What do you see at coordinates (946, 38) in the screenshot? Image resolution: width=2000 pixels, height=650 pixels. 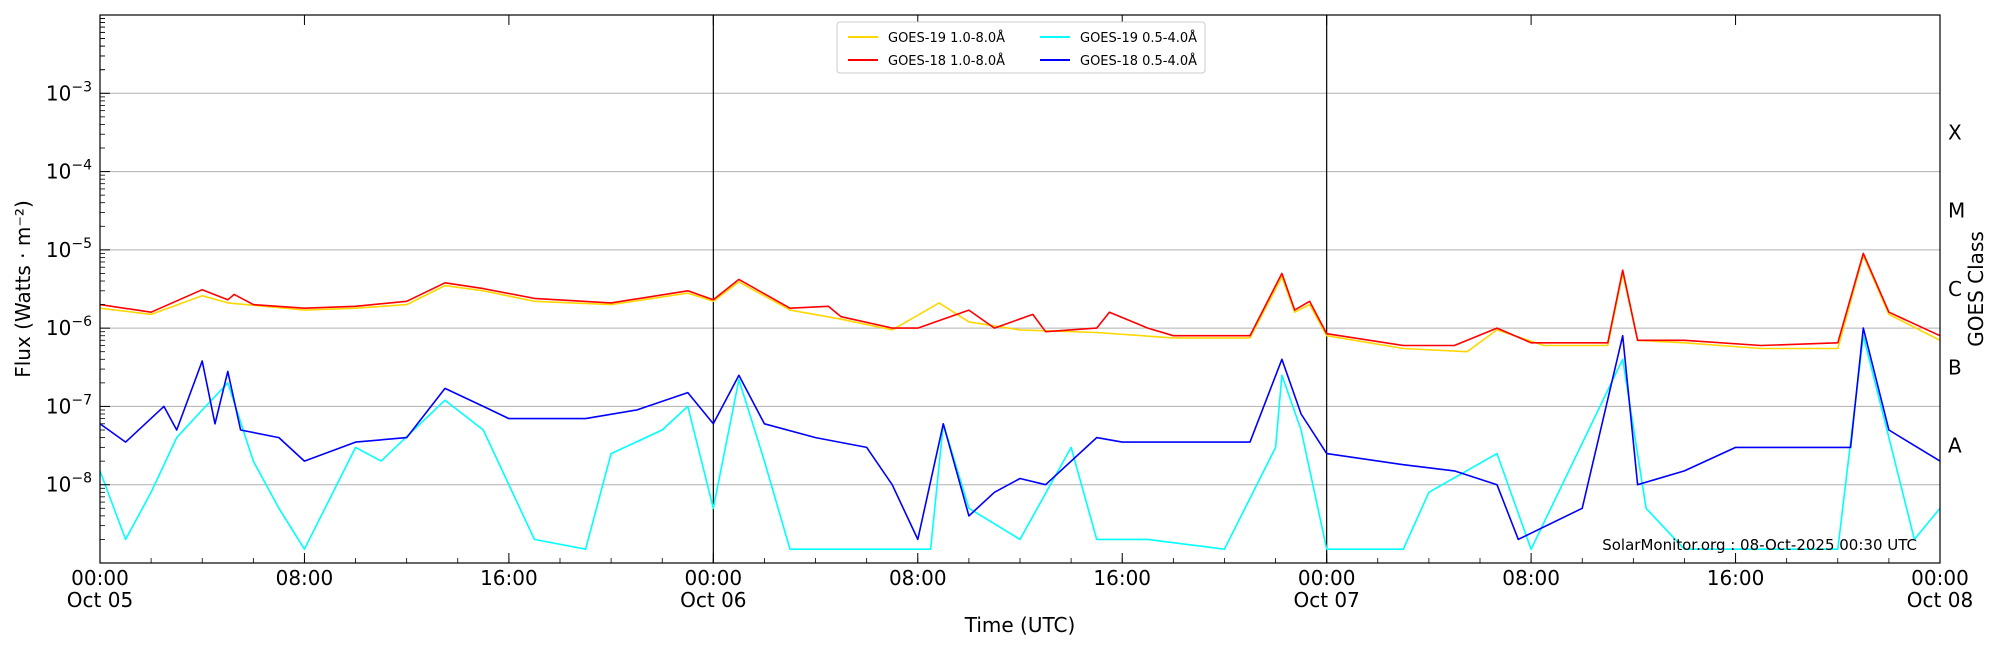 I see `legend-label: GOES-19 1.0-8.0Å` at bounding box center [946, 38].